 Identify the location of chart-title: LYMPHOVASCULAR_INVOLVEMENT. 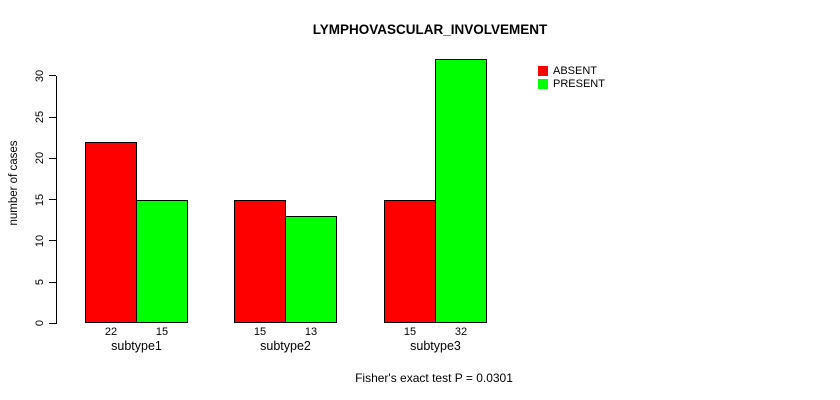
(430, 29).